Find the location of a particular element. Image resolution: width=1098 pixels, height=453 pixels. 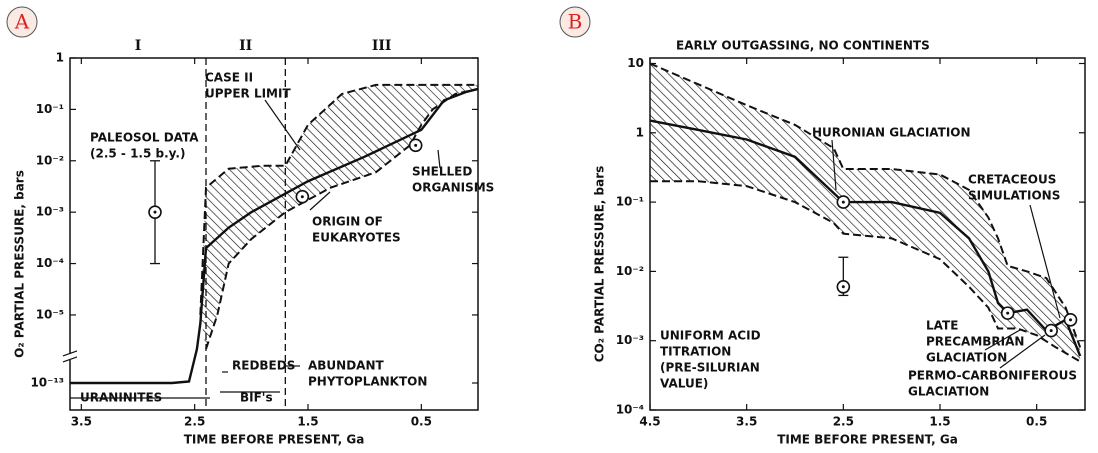

annotation: PRECAMBRIAN is located at coordinates (975, 342).